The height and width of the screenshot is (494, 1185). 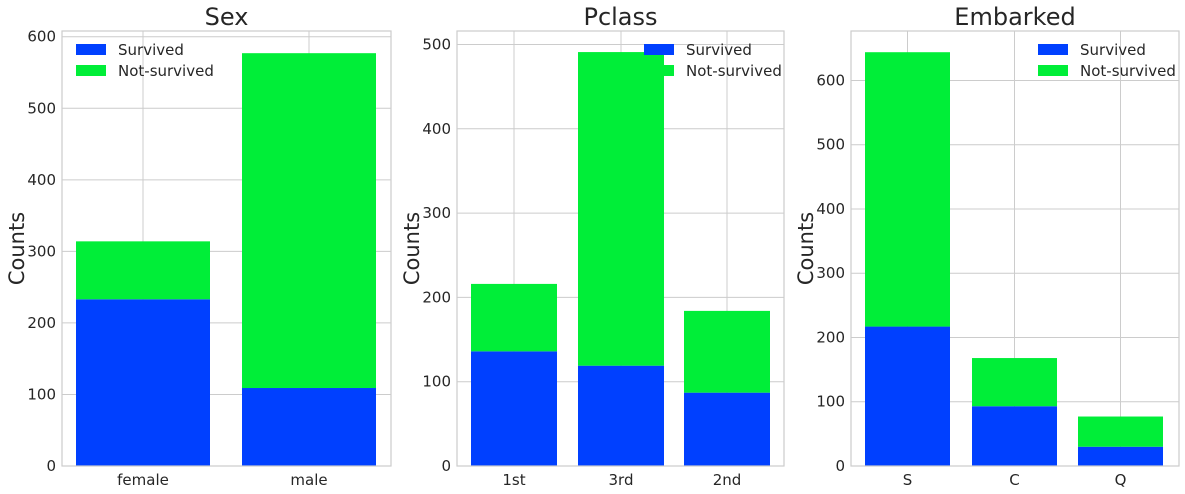 What do you see at coordinates (621, 415) in the screenshot?
I see `bar-survived-3rd` at bounding box center [621, 415].